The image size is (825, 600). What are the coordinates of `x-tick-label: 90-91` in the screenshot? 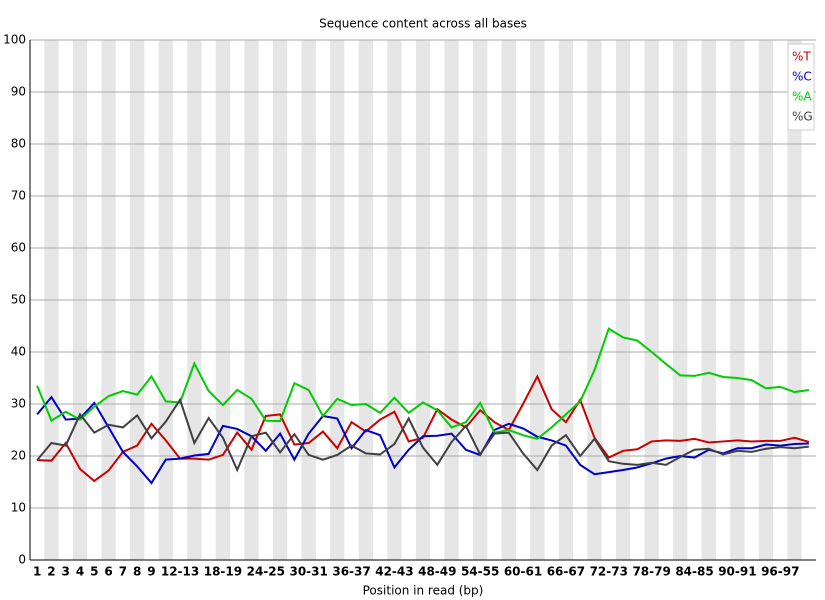 It's located at (737, 572).